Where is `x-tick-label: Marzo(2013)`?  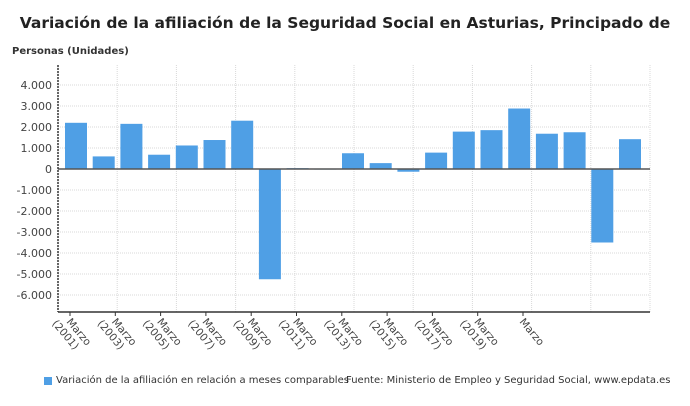
x-tick-label: Marzo(2013) is located at coordinates (343, 333).